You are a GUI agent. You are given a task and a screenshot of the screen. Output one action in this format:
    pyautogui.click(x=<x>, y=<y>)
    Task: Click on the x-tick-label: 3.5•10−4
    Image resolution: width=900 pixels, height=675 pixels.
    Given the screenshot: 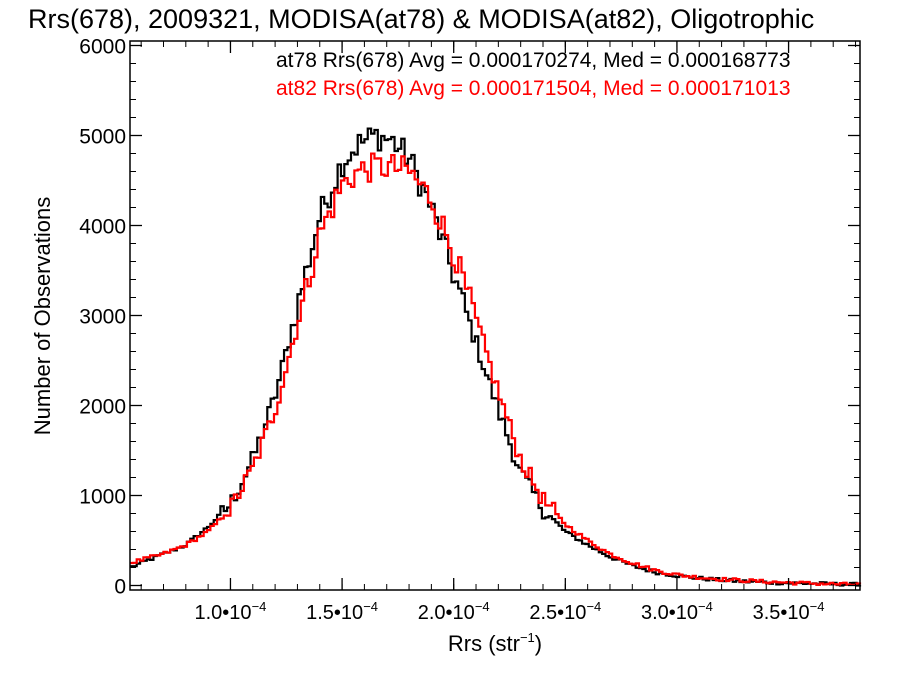 What is the action you would take?
    pyautogui.click(x=789, y=611)
    